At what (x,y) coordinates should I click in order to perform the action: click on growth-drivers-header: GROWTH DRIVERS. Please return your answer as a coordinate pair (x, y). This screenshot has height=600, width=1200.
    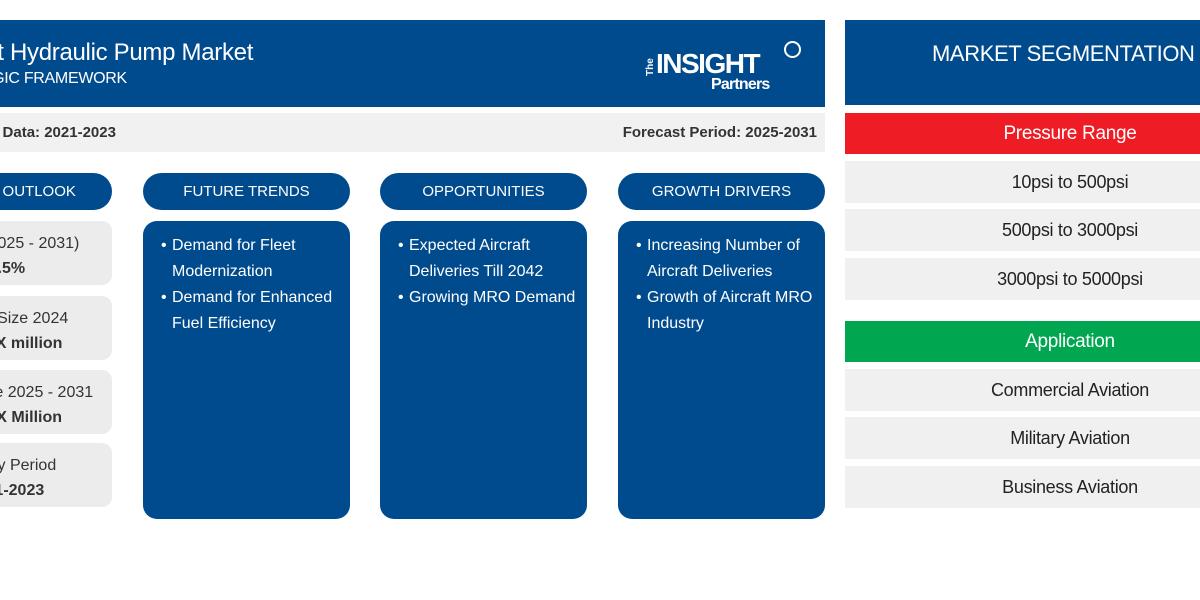
    Looking at the image, I should click on (721, 191).